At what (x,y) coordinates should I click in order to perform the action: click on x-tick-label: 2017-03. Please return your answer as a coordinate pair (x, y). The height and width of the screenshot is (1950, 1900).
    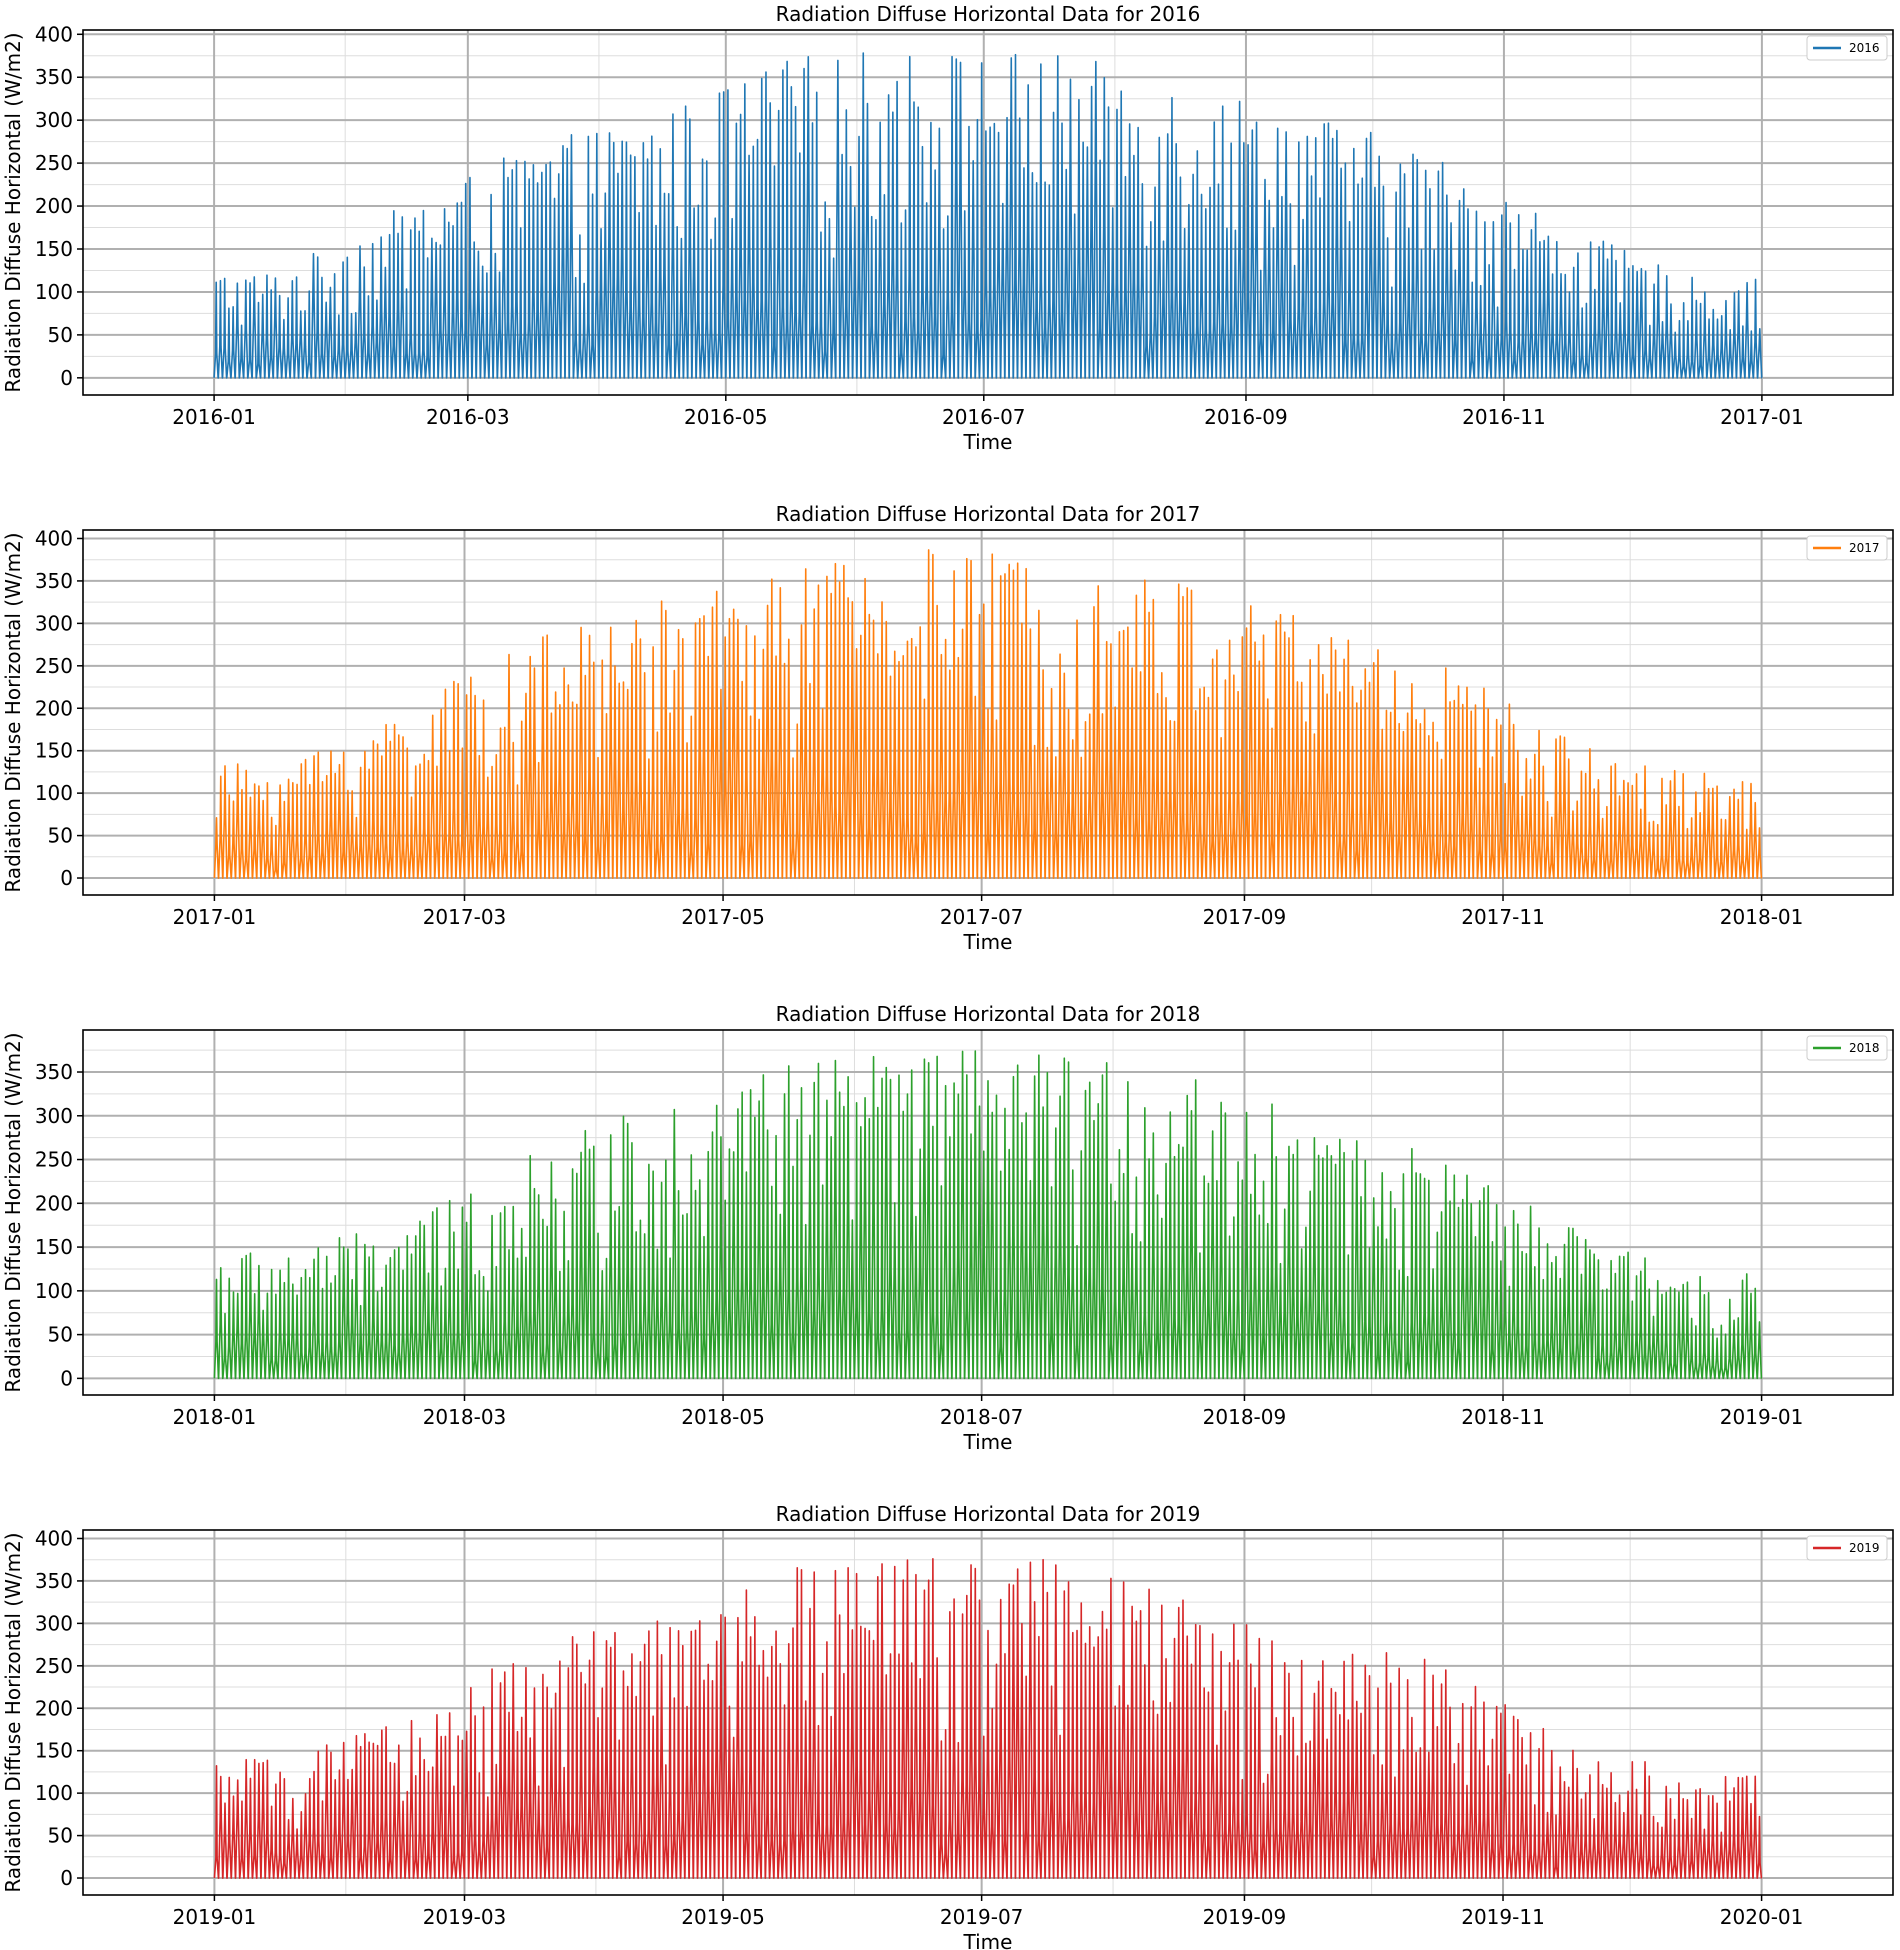
    Looking at the image, I should click on (465, 917).